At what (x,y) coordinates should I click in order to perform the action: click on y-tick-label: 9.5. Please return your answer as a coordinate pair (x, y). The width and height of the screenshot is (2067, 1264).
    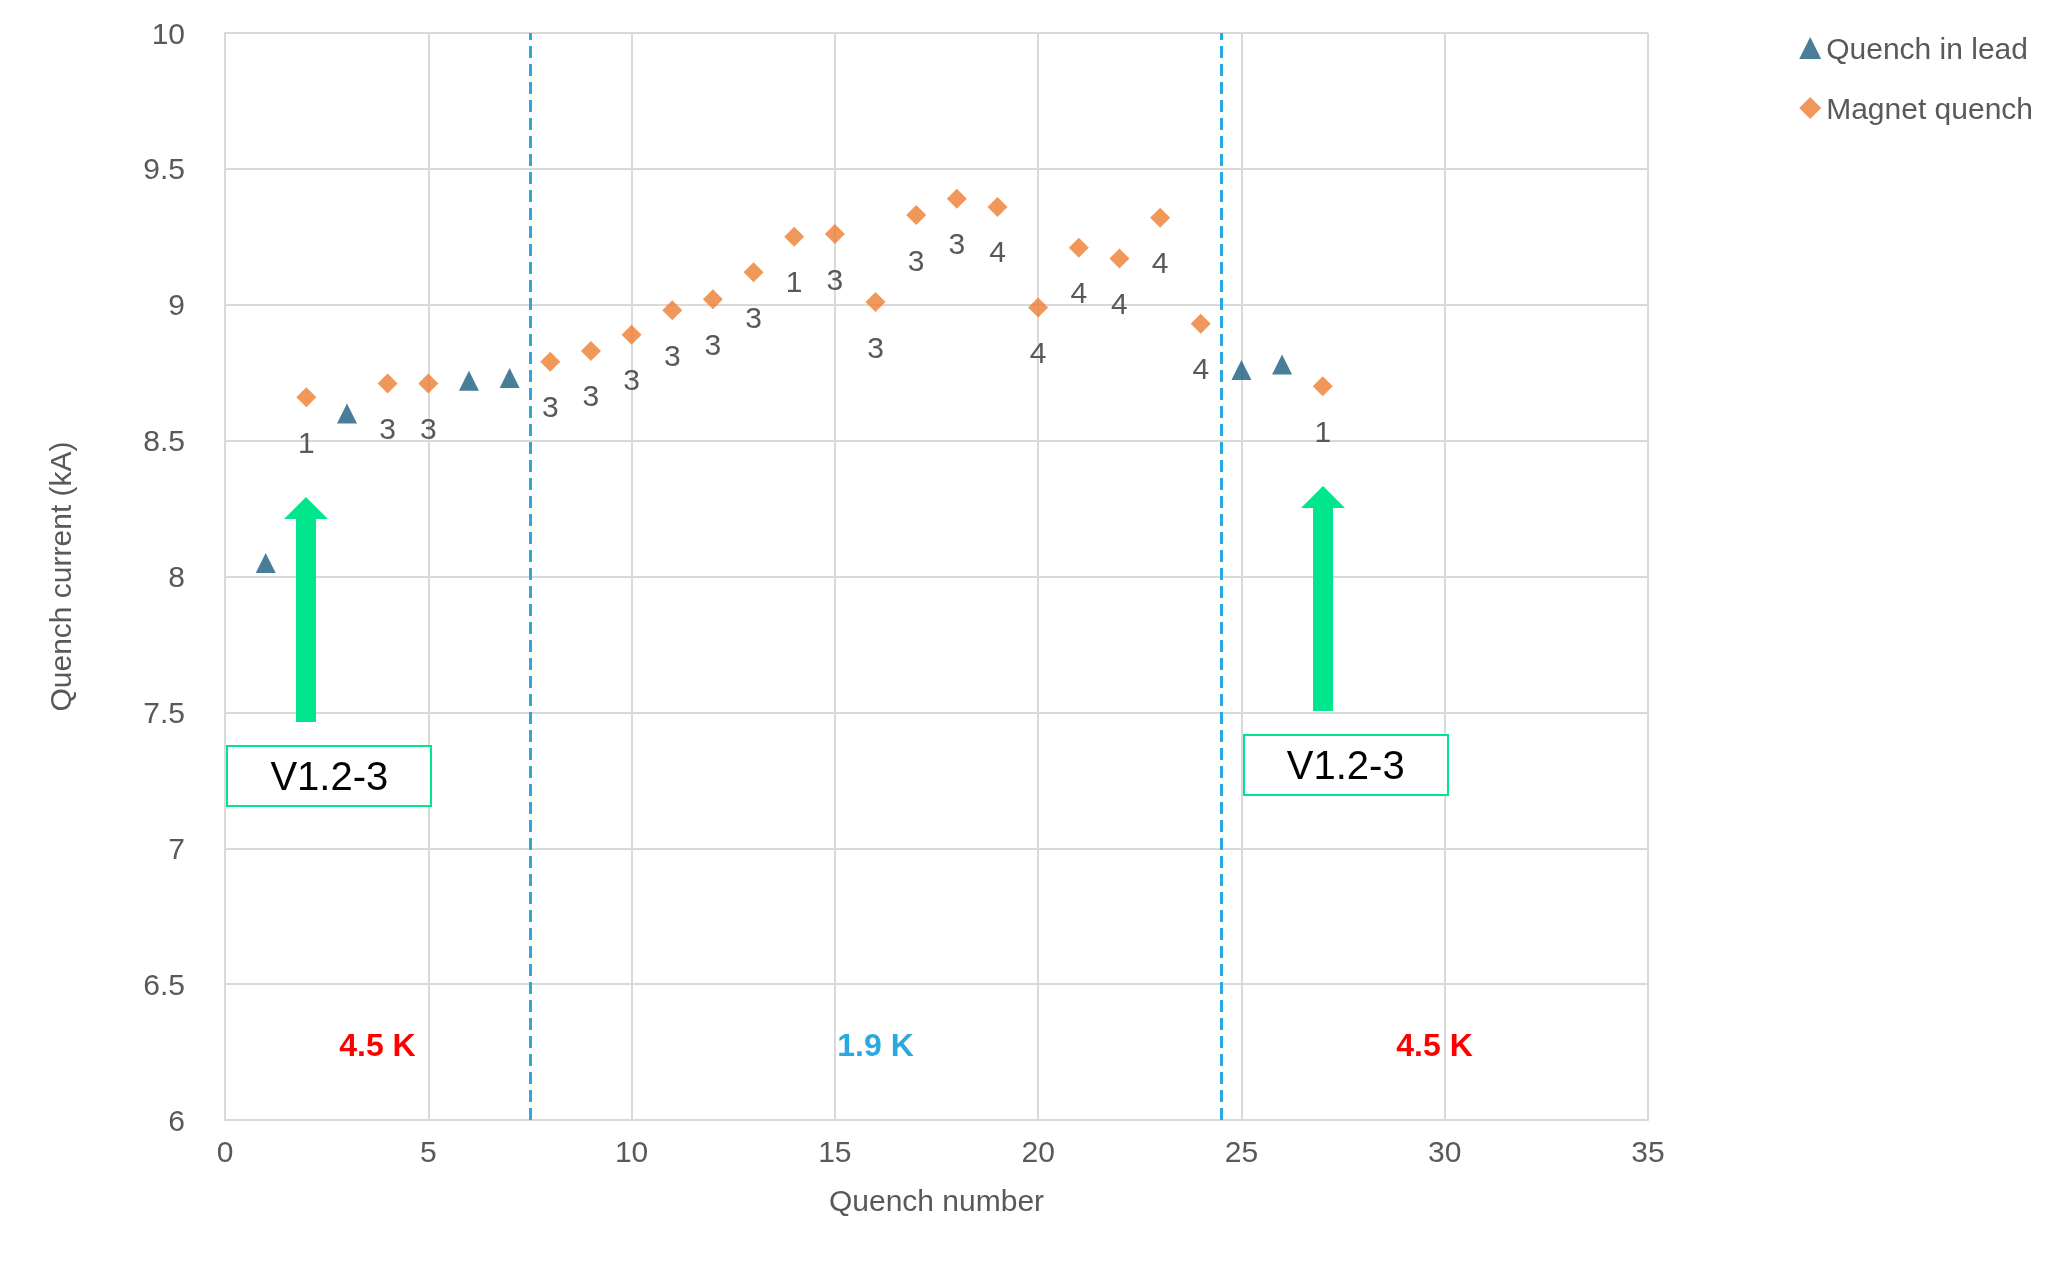
    Looking at the image, I should click on (164, 169).